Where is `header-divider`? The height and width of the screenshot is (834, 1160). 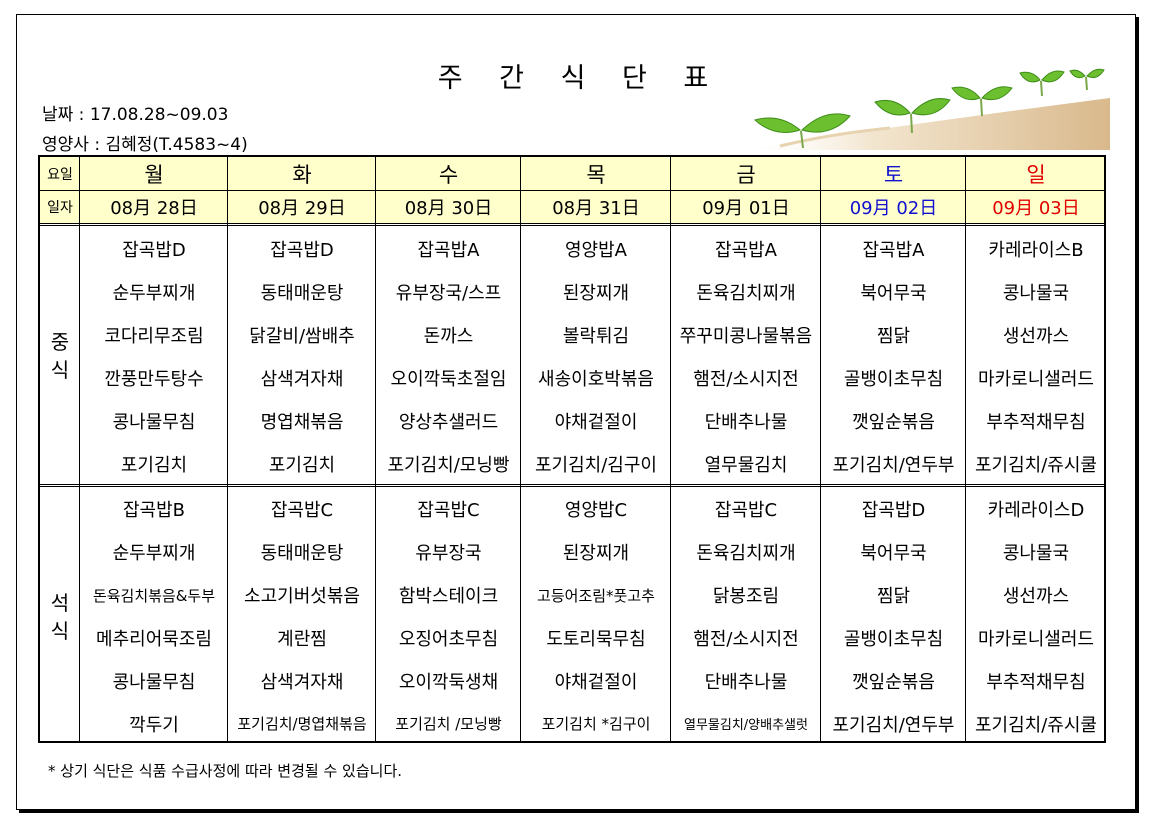
header-divider is located at coordinates (572, 190).